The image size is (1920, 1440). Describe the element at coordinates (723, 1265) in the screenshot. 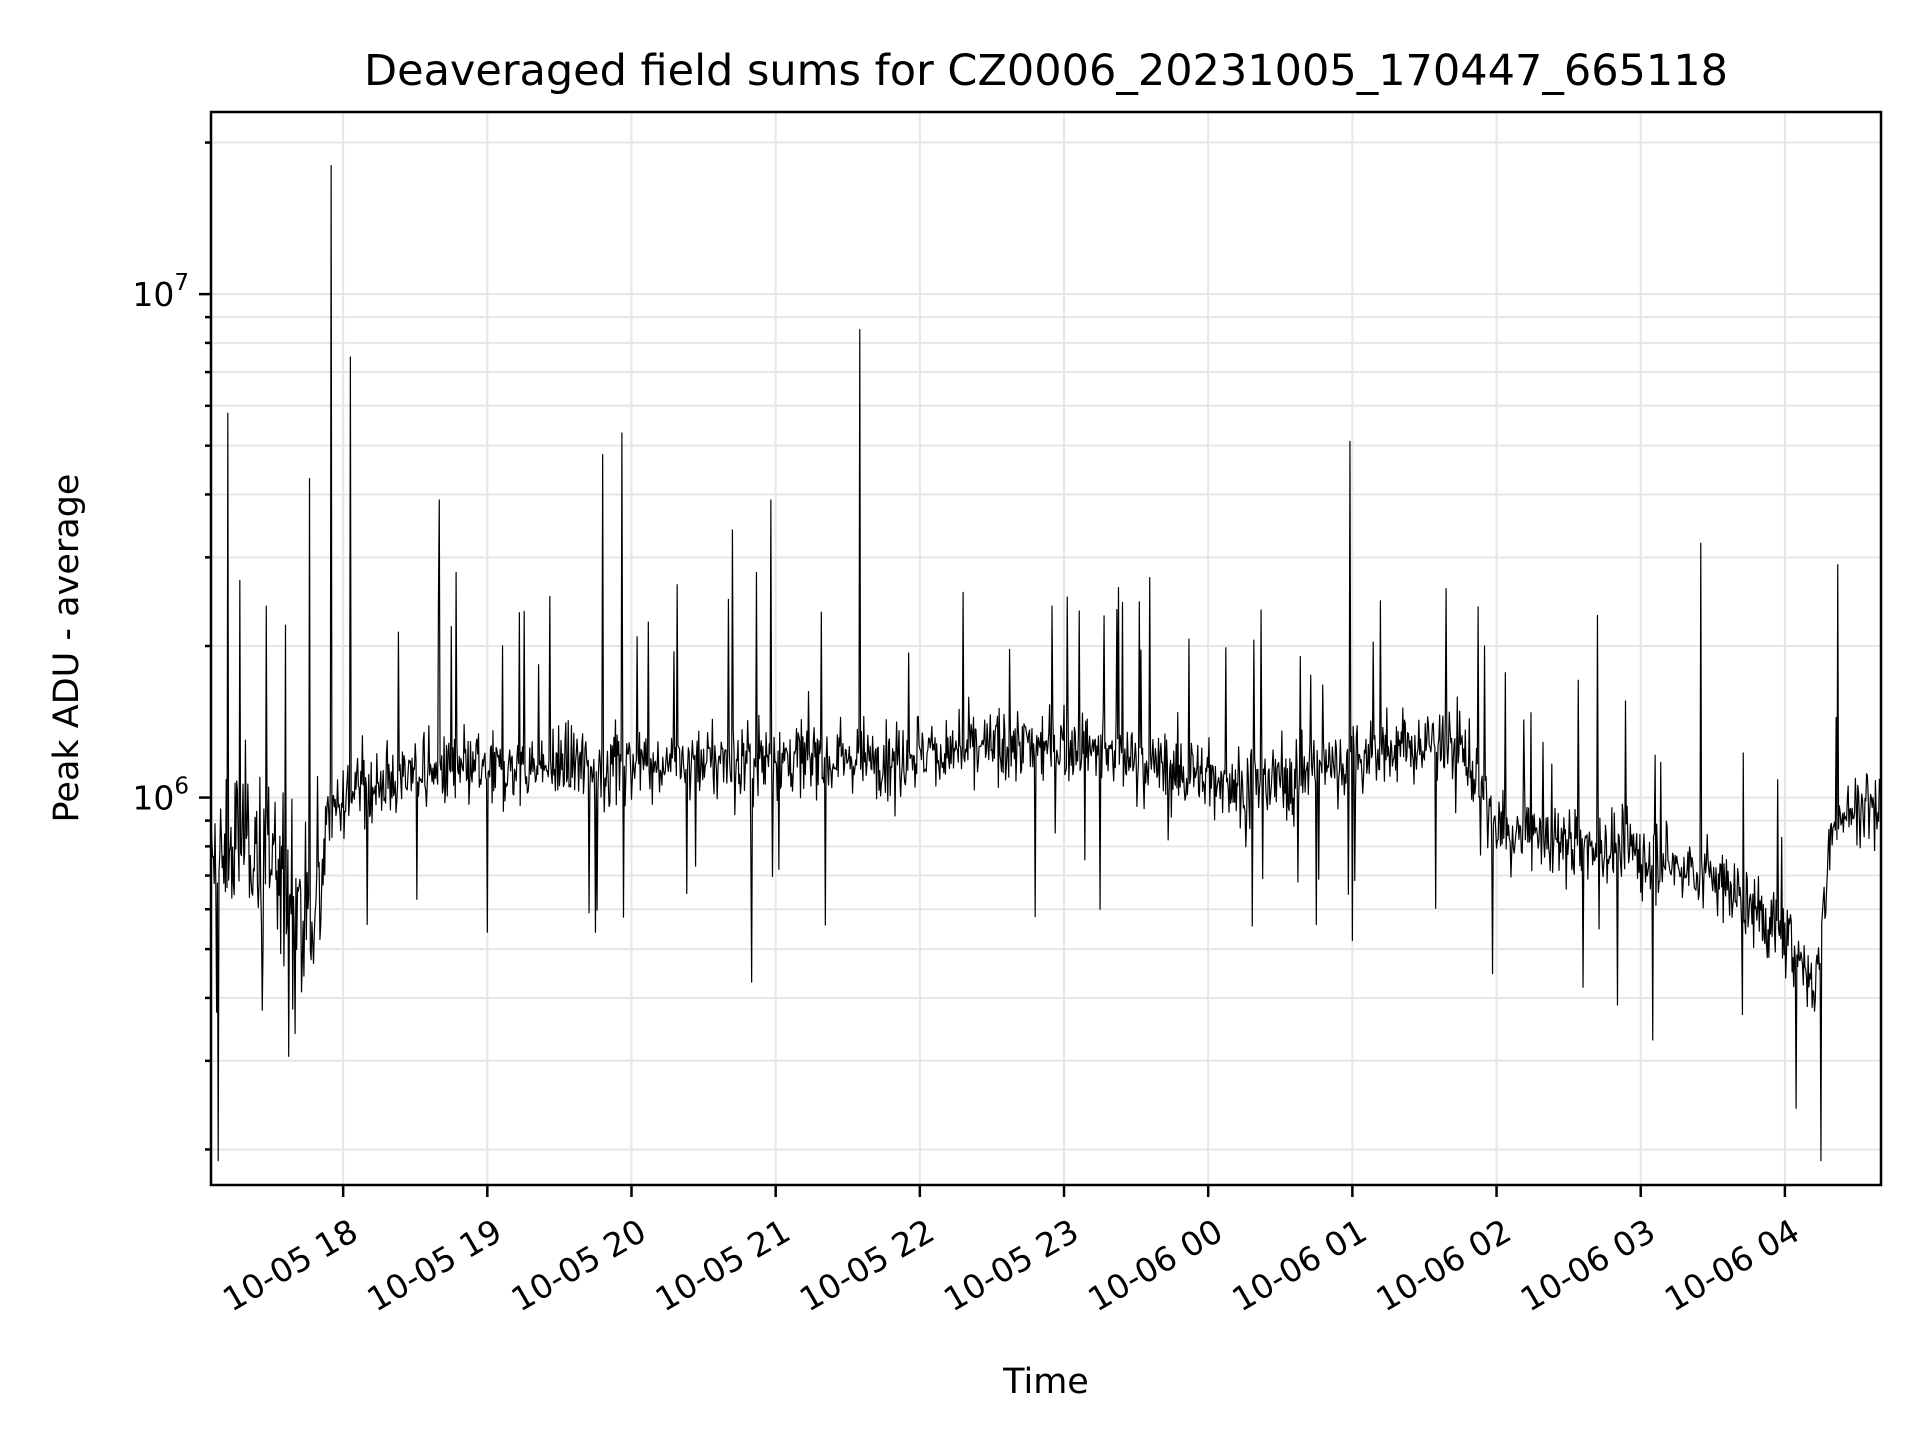

I see `x-tick-label: 10-05 21` at that location.